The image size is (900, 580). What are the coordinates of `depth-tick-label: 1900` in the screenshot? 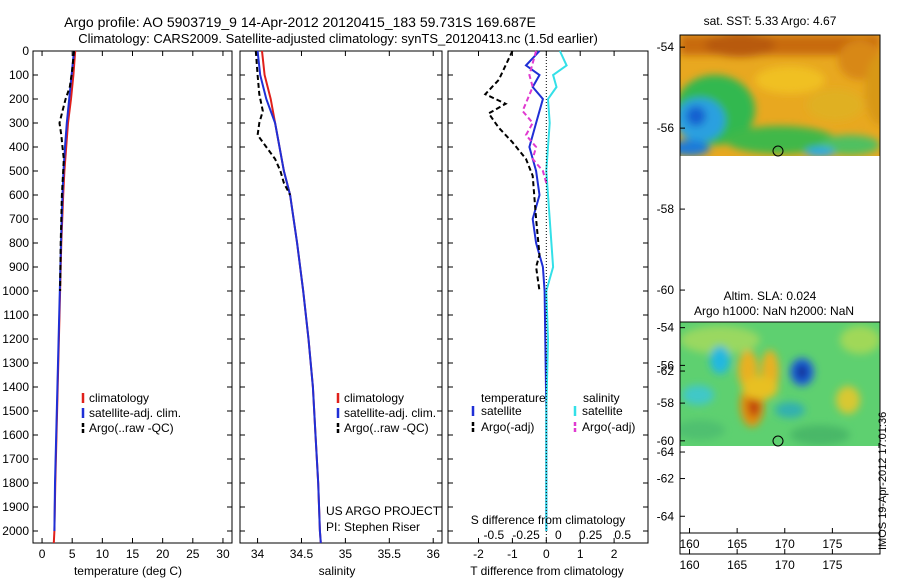 It's located at (15, 507).